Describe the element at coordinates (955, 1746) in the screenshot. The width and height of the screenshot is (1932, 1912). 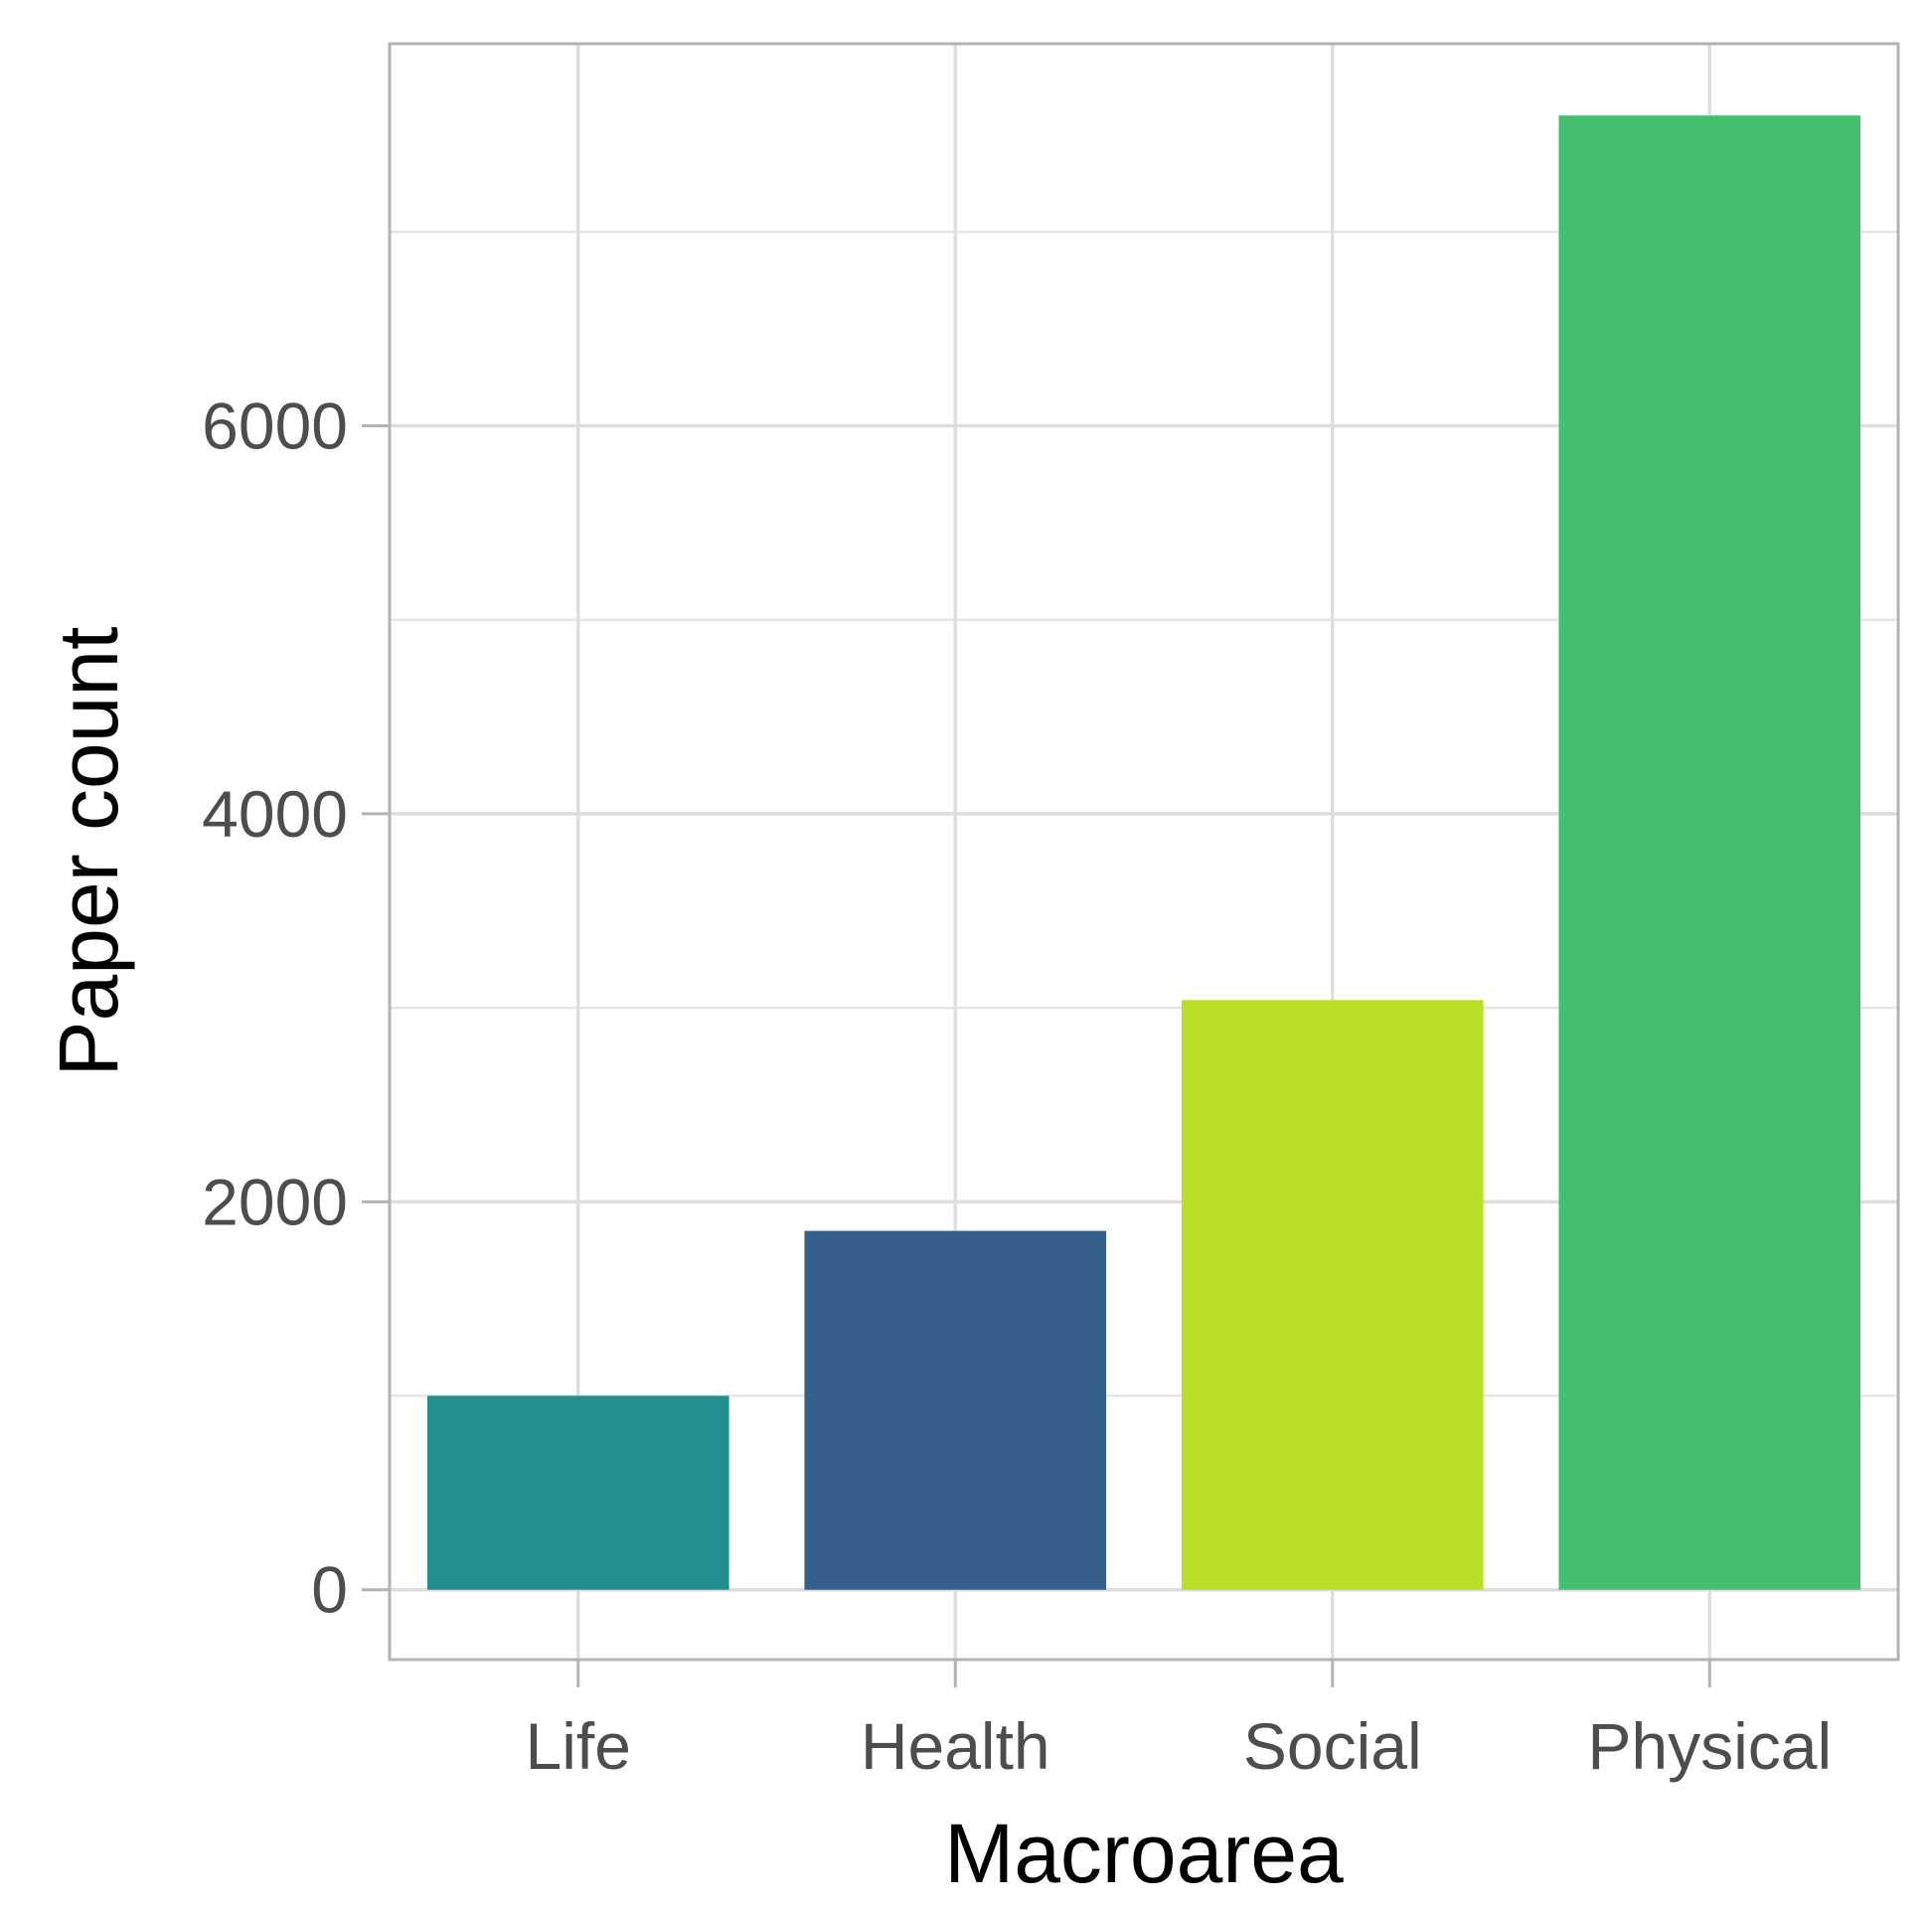
I see `x-tick-label-health: Health` at that location.